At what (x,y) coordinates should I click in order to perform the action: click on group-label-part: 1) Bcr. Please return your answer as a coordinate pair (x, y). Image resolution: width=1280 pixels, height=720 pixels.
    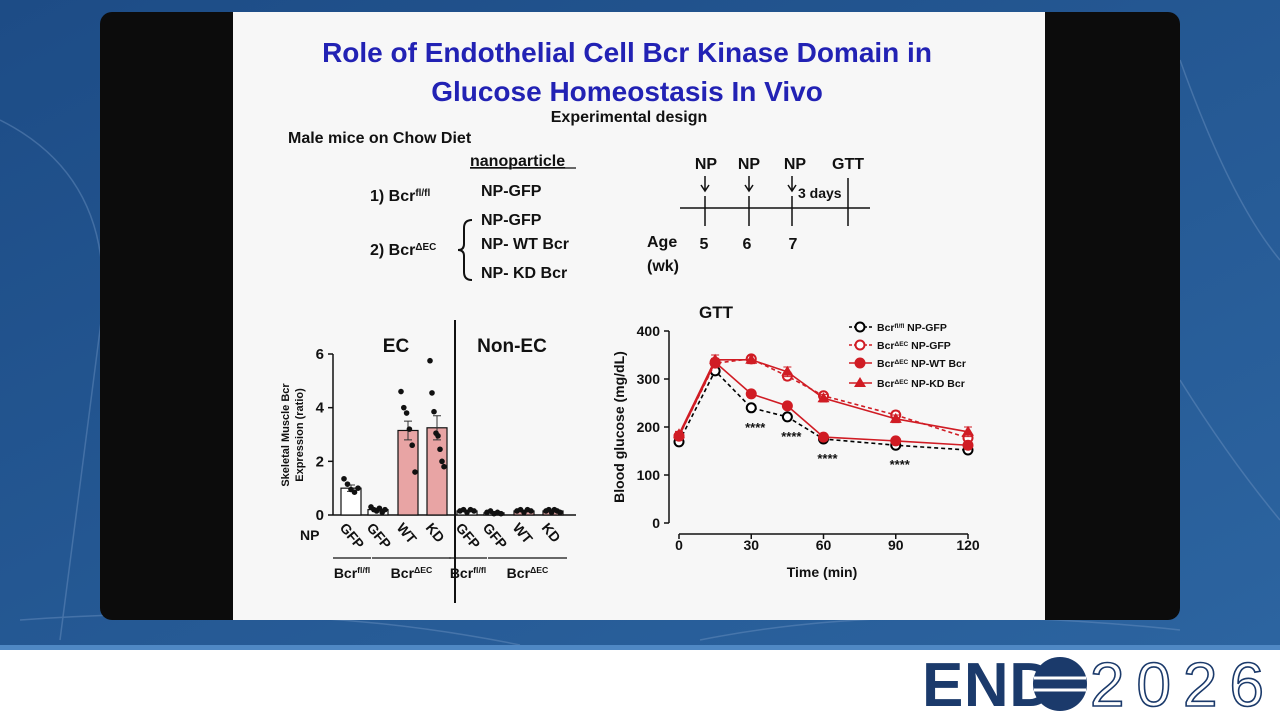
    Looking at the image, I should click on (392, 196).